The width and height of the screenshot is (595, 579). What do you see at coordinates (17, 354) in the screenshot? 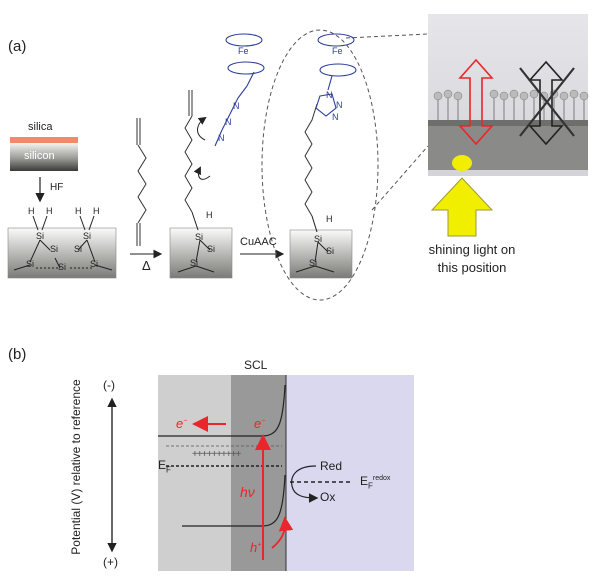
I see `panel-b-label: (b)` at bounding box center [17, 354].